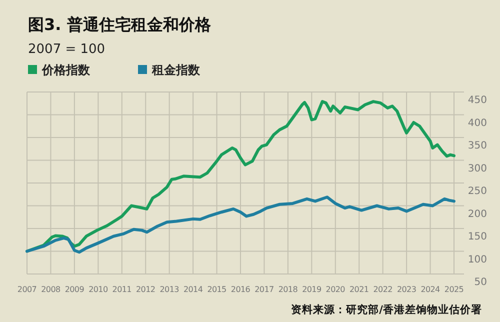 This screenshot has width=500, height=322. Describe the element at coordinates (477, 100) in the screenshot. I see `y-tick-label: 450` at that location.